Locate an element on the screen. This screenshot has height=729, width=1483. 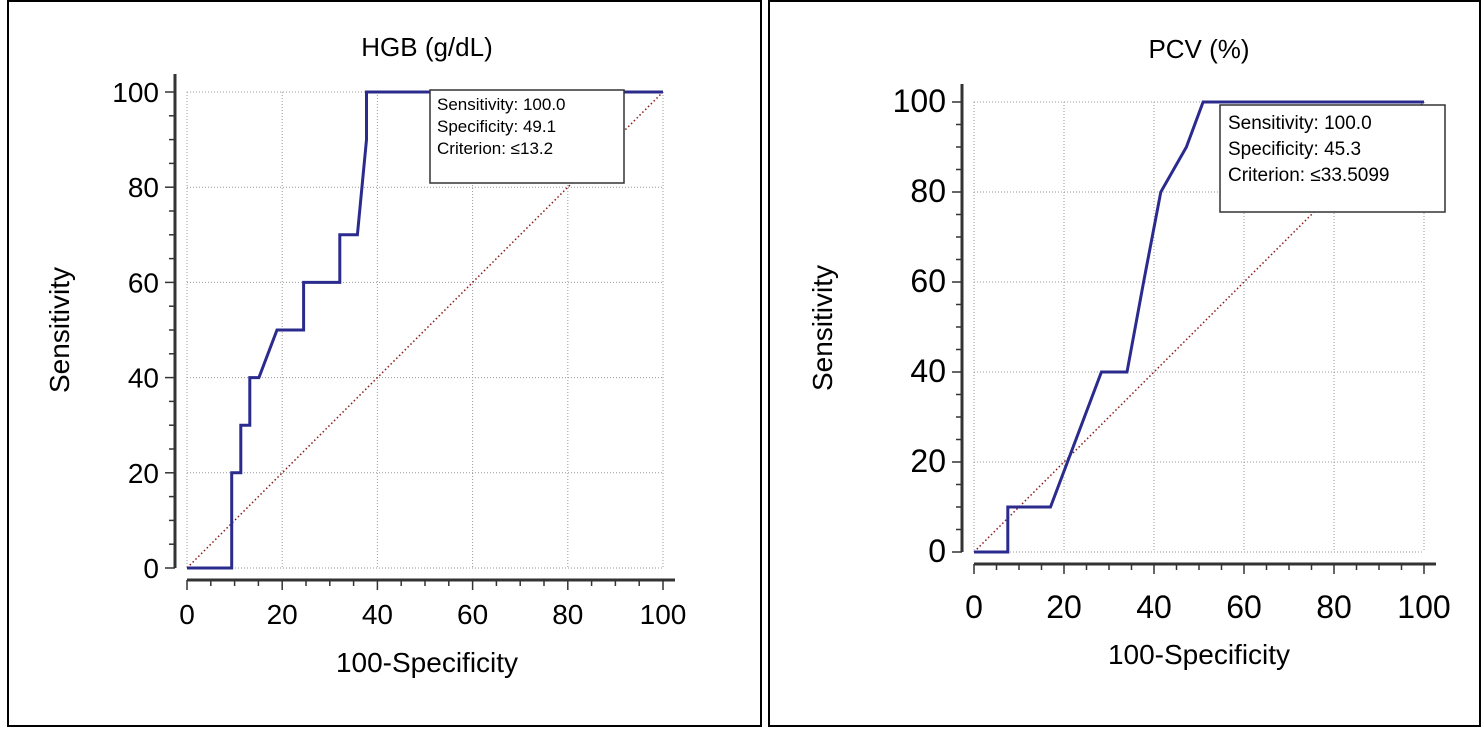
criterion-info-text: Criterion: ≤33.5099 is located at coordinates (1308, 175).